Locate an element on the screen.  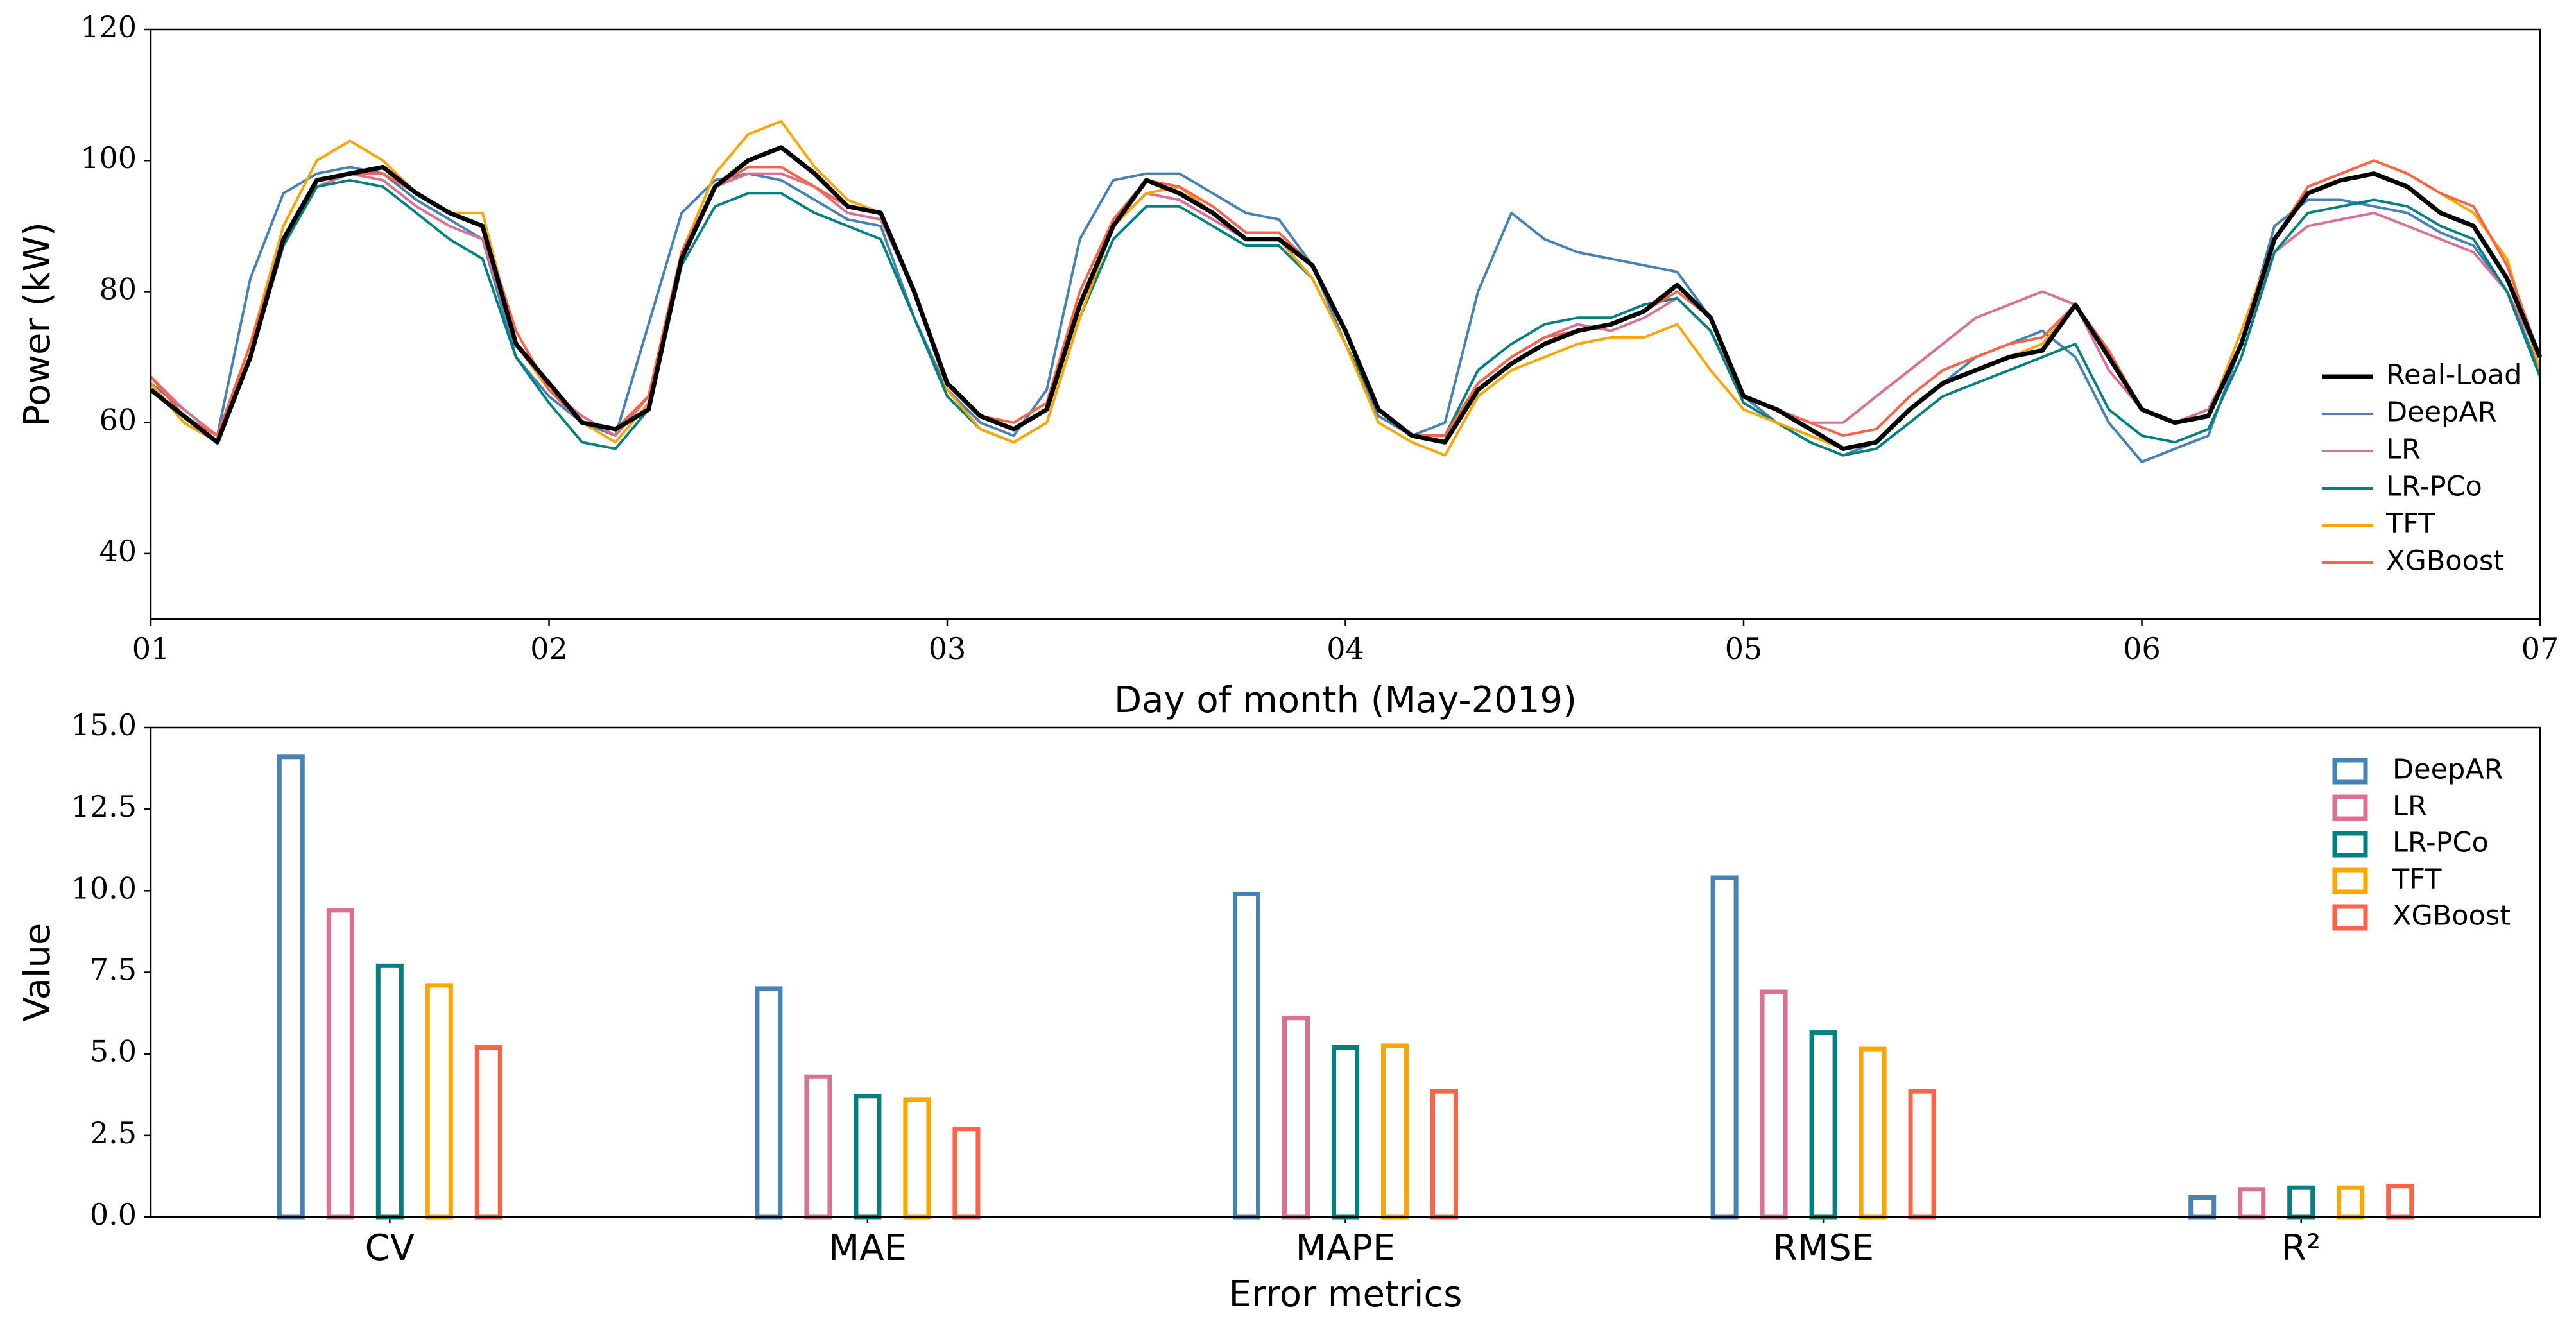
x-tick-label: R² is located at coordinates (2301, 1248).